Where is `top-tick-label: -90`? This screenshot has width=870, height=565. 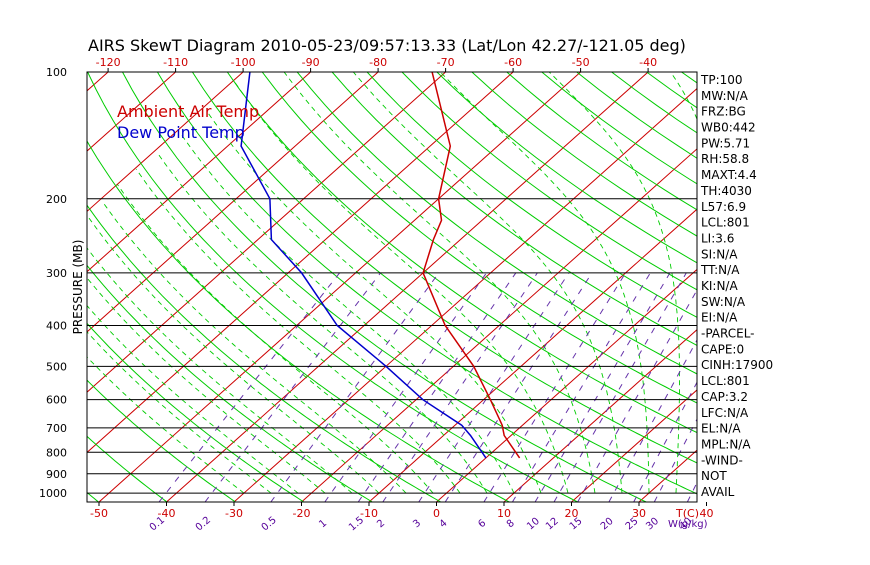
top-tick-label: -90 is located at coordinates (311, 62).